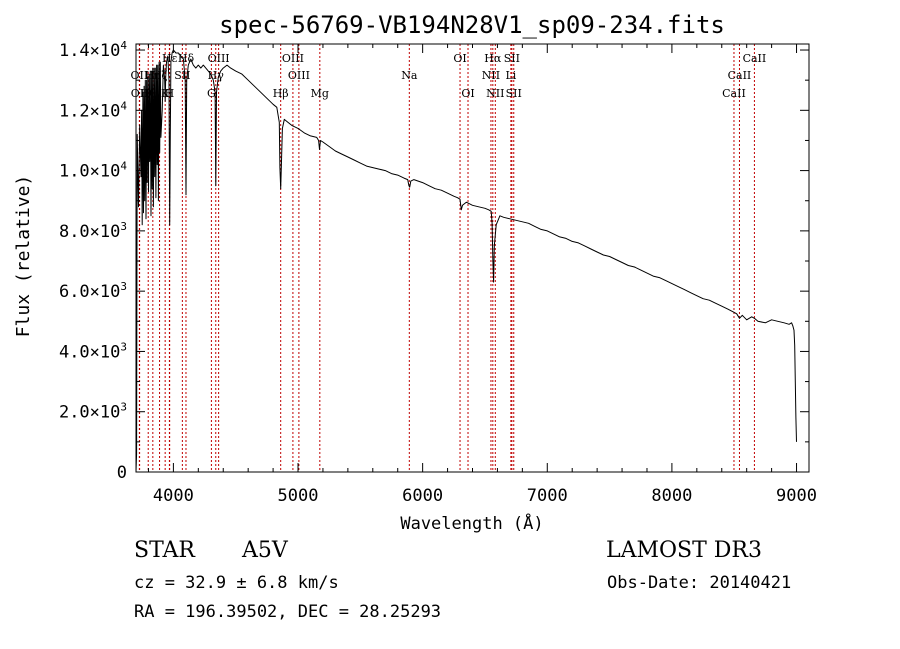 Image resolution: width=900 pixels, height=649 pixels. Describe the element at coordinates (510, 75) in the screenshot. I see `marker-label: Li` at that location.